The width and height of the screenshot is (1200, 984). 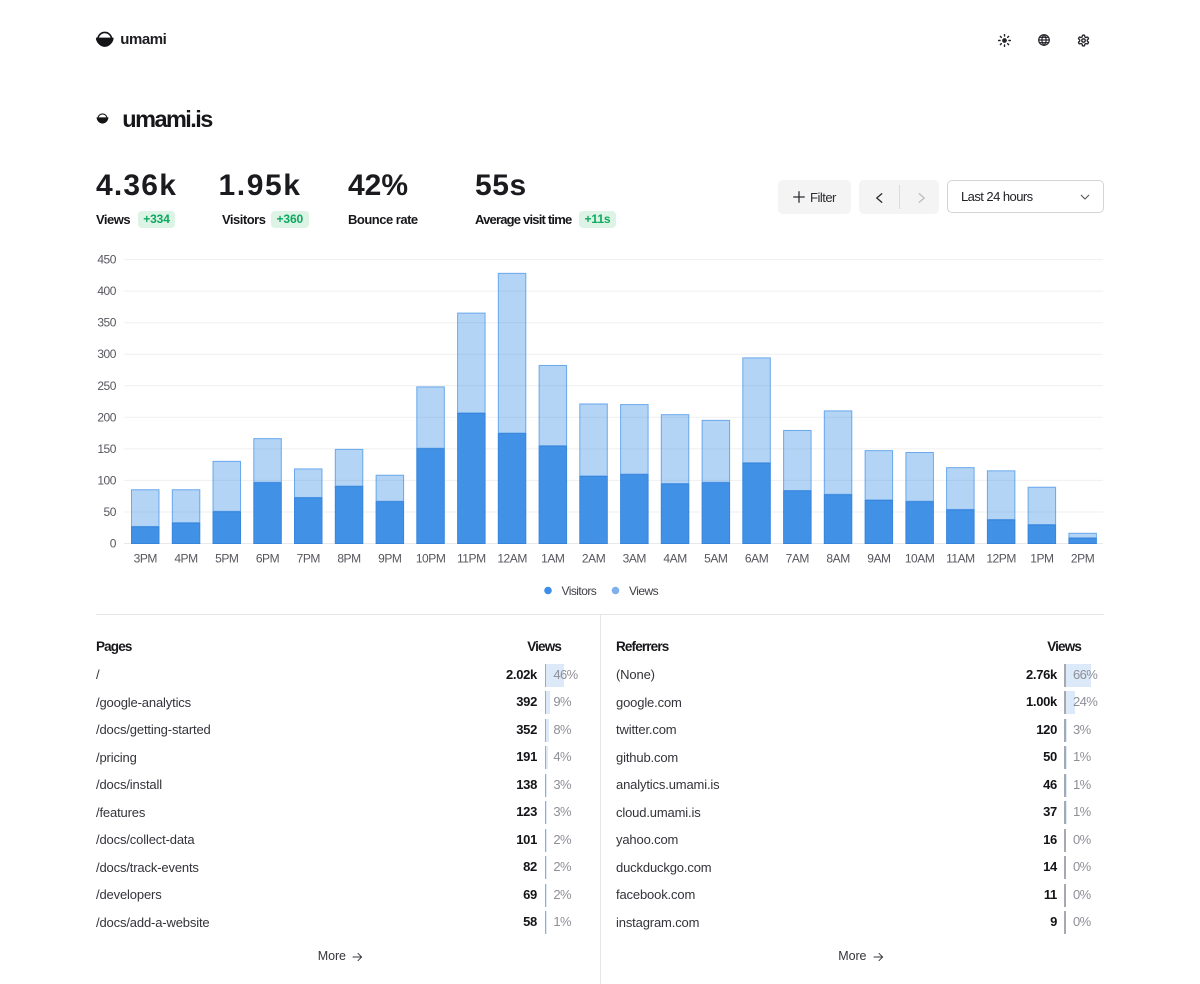 I want to click on svg-text: 400, so click(x=106, y=291).